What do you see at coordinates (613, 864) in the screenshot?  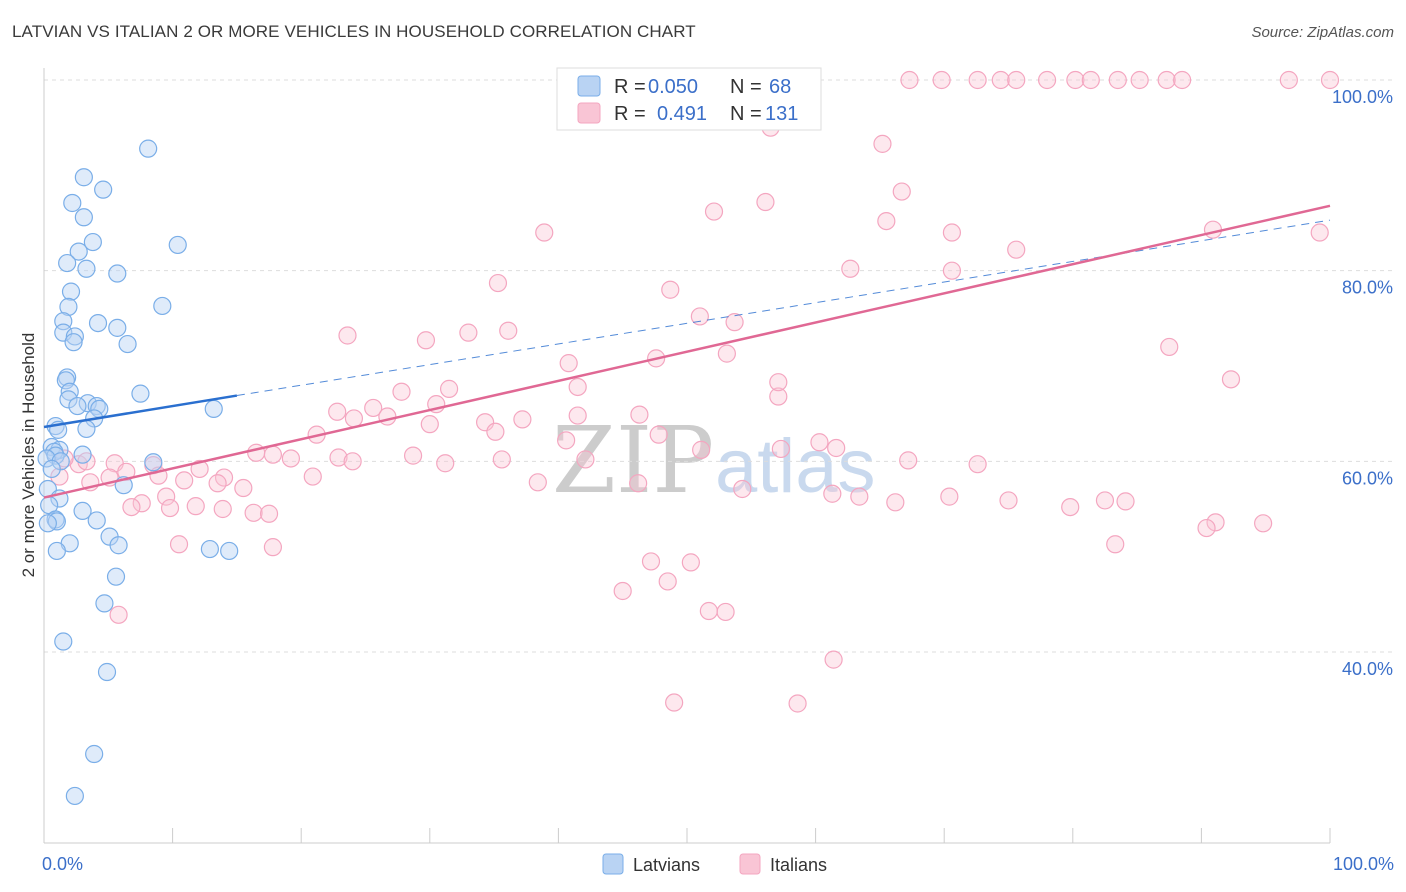 I see `bottom-legend-swatch-latvians` at bounding box center [613, 864].